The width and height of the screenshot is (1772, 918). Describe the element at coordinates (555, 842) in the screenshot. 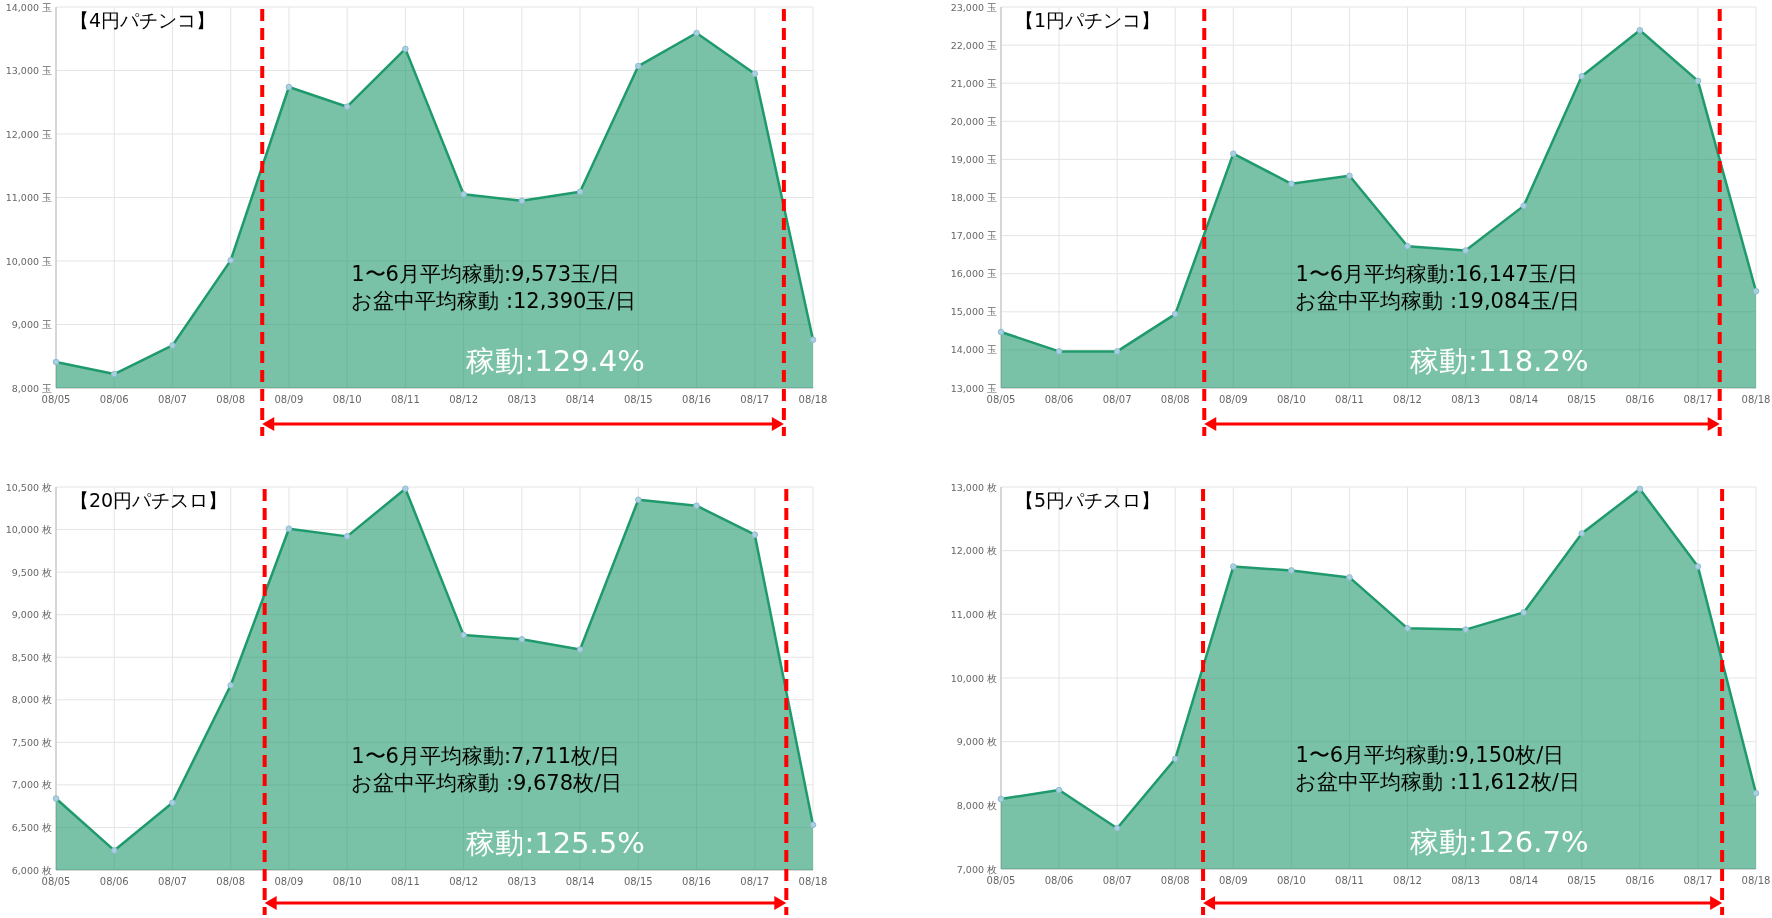

I see `annotation: 稼動:125.5%` at that location.